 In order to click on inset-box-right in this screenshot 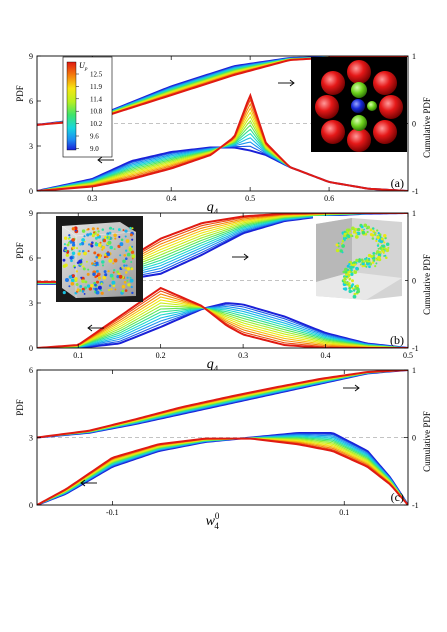, I will do `click(359, 259)`.